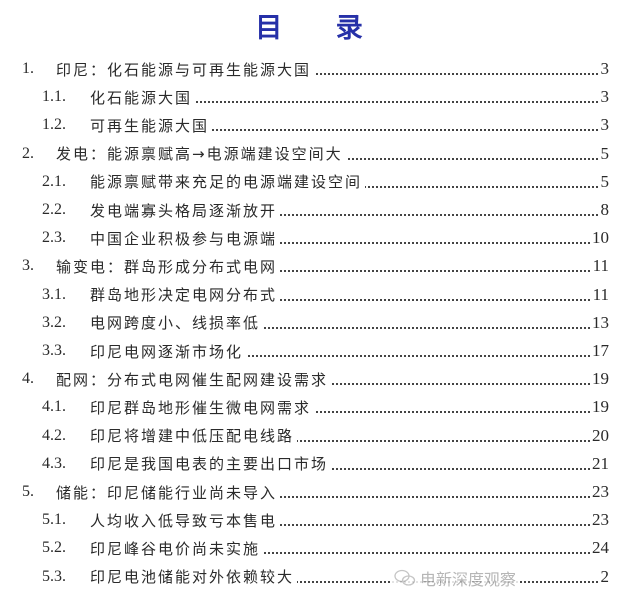 The image size is (640, 599). I want to click on entry-number: 5.1., so click(54, 520).